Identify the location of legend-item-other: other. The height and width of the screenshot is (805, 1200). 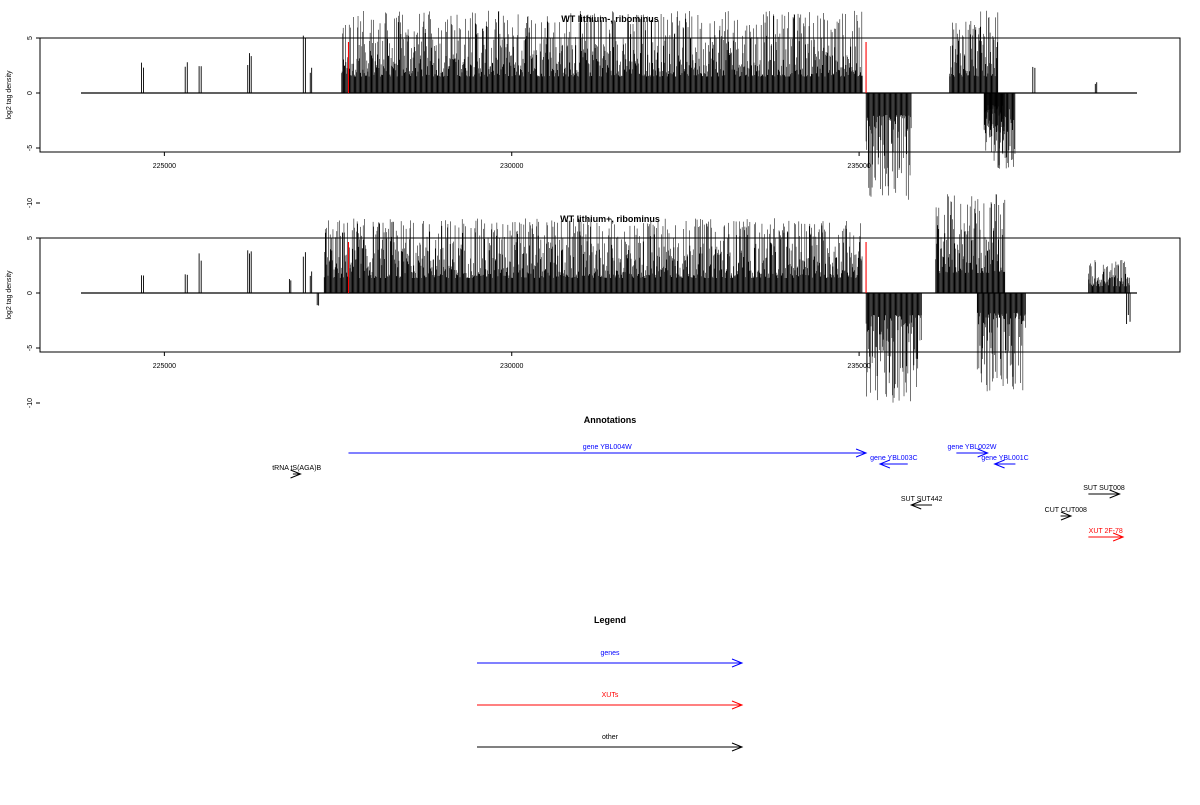
(610, 743).